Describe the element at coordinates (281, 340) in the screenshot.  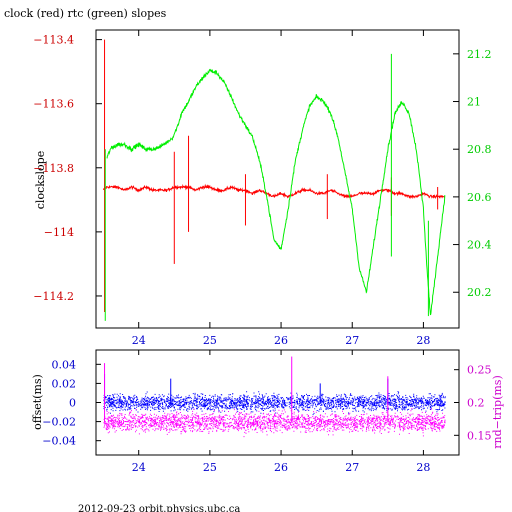
I see `top-x-tick-label: 26` at that location.